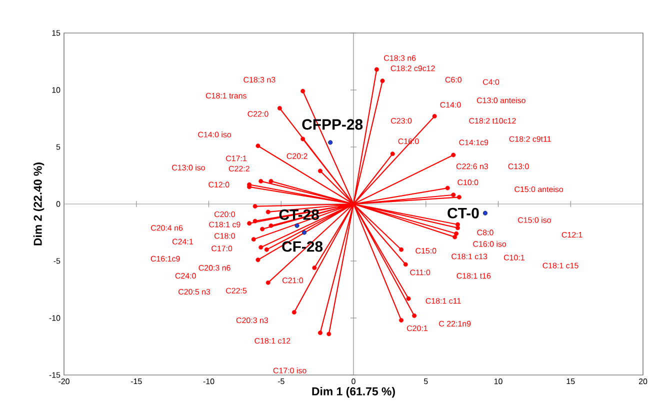 This screenshot has width=659, height=419. I want to click on x-axis-title: Dim 1 (61.75 %), so click(353, 392).